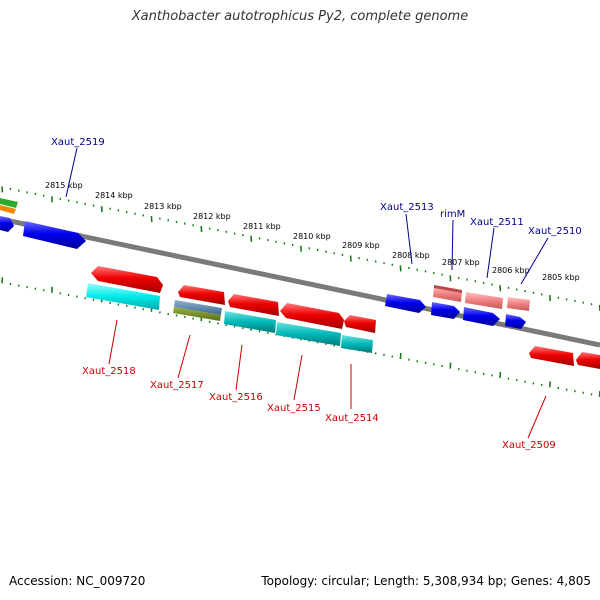  What do you see at coordinates (308, 334) in the screenshot?
I see `gene-arrow-xaut-2515-teal` at bounding box center [308, 334].